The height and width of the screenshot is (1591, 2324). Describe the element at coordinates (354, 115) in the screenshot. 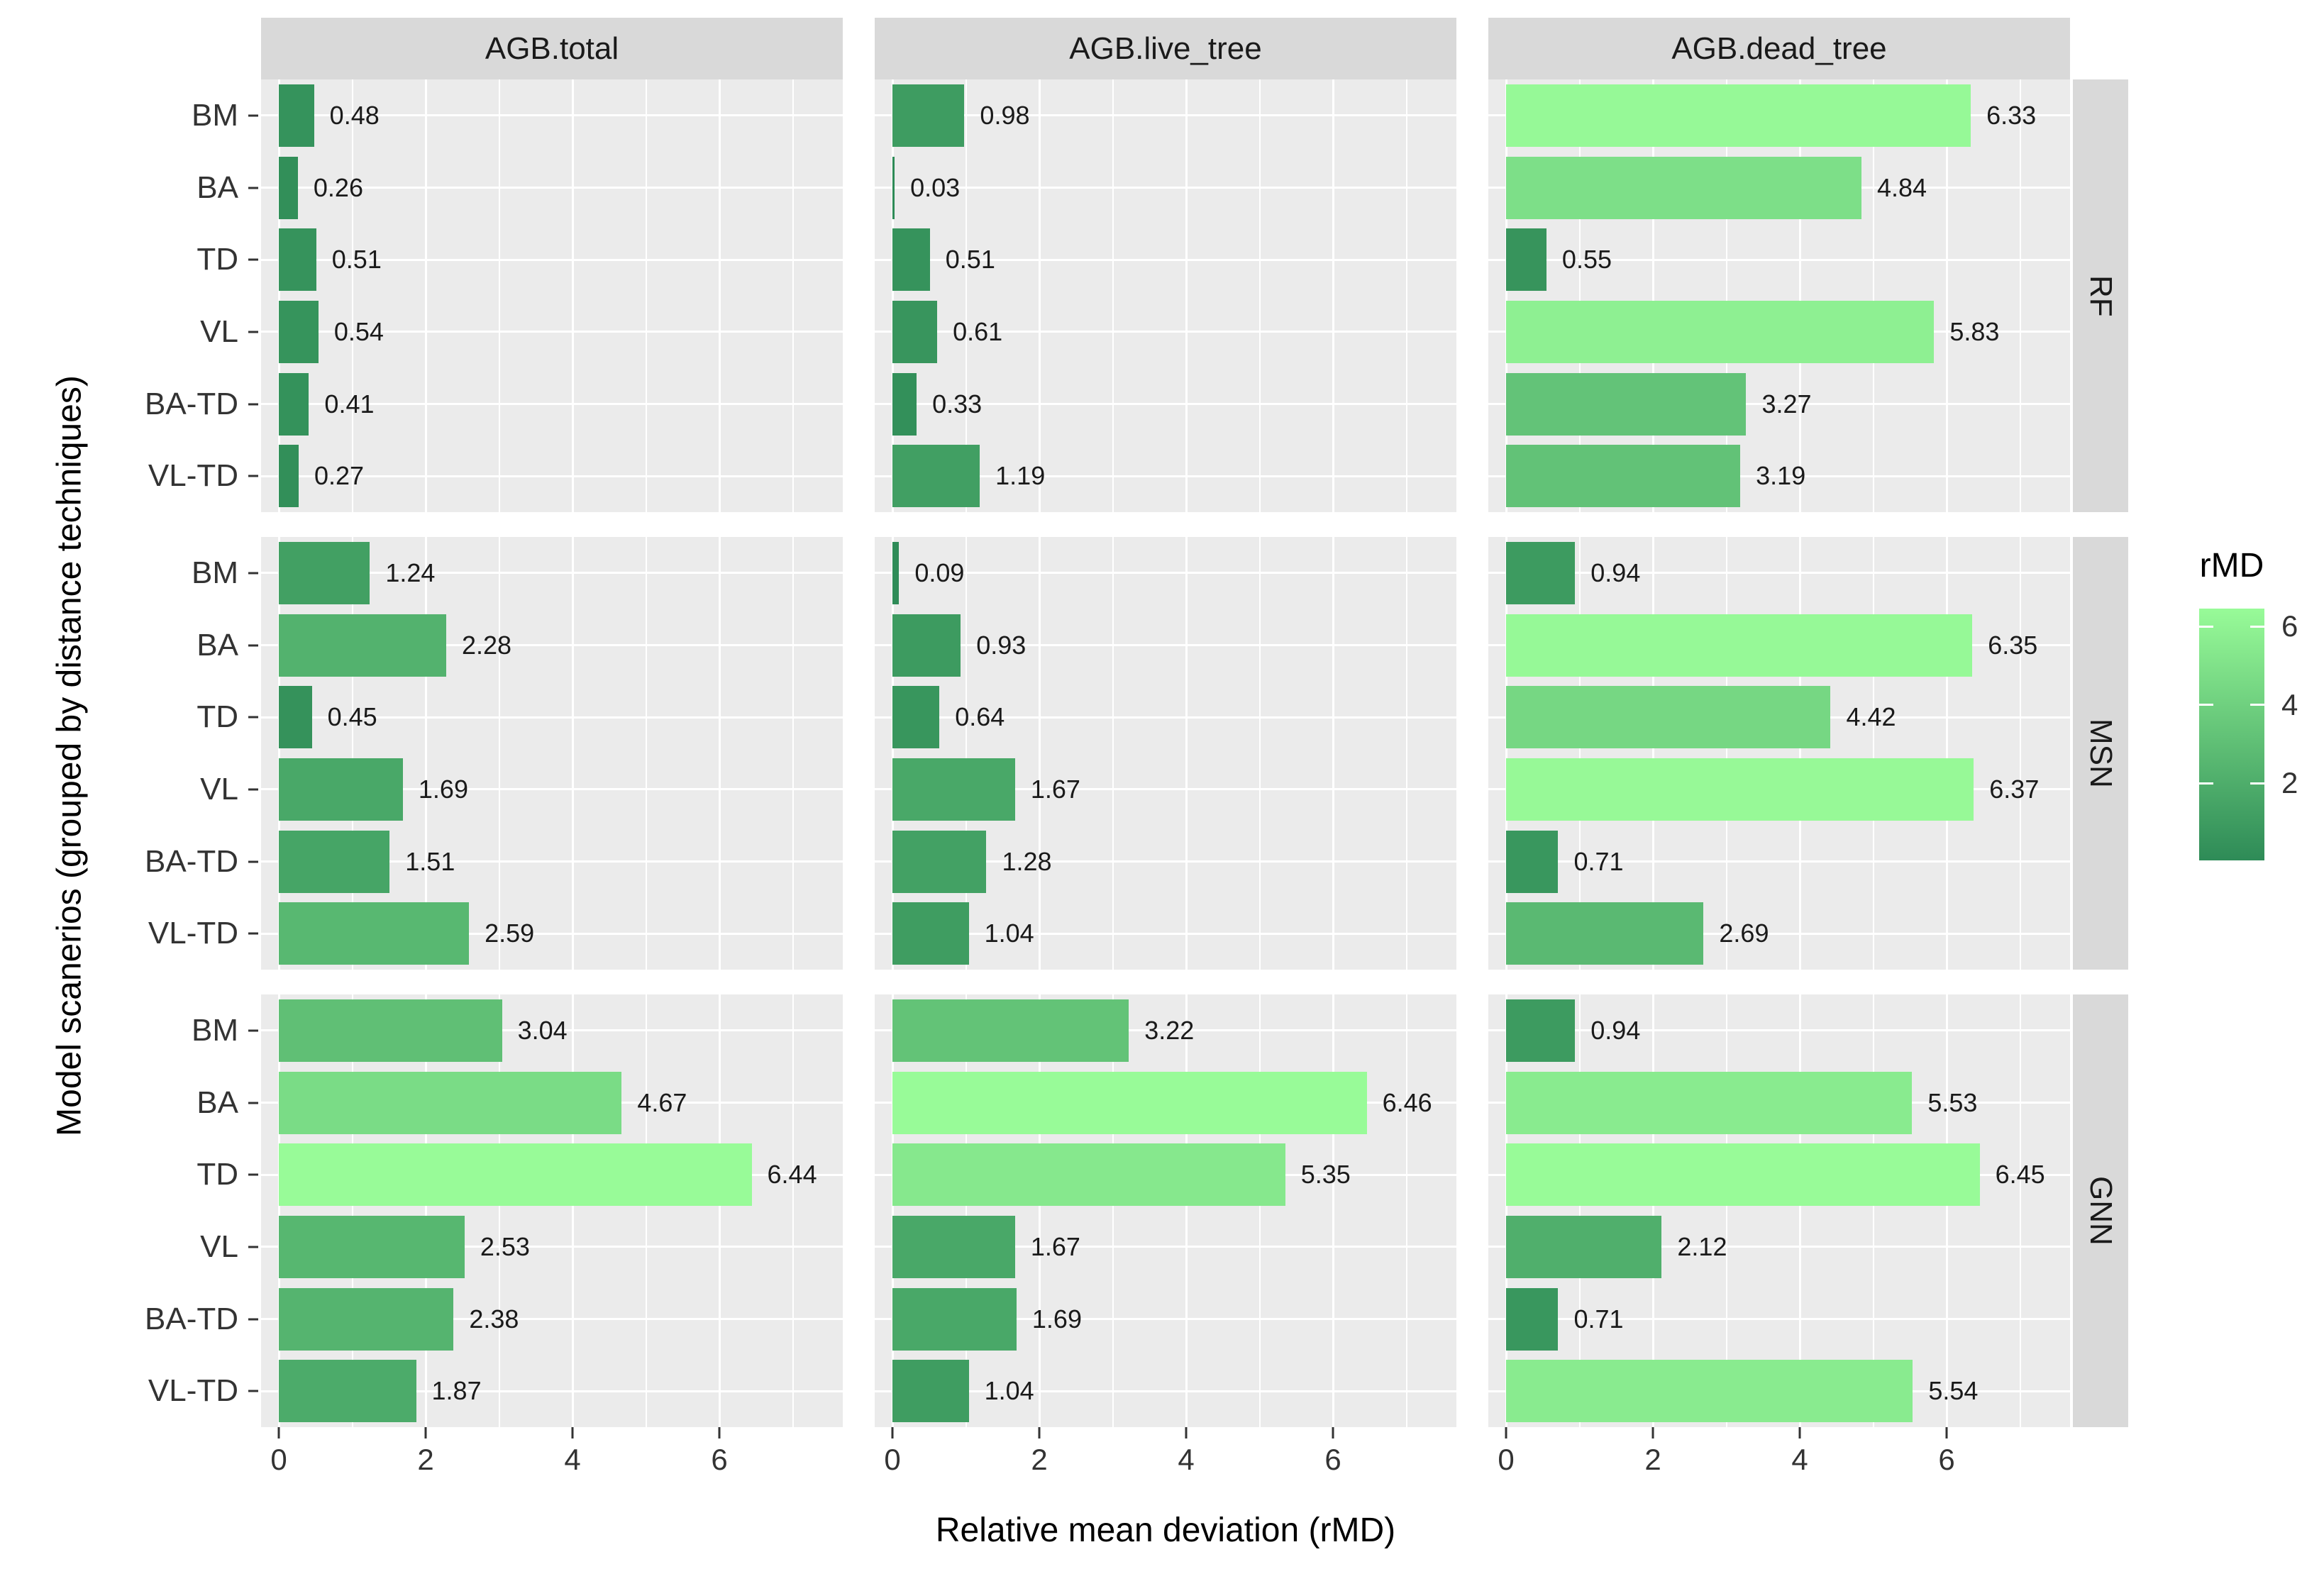

I see `bar-value-label: 0.48` at that location.